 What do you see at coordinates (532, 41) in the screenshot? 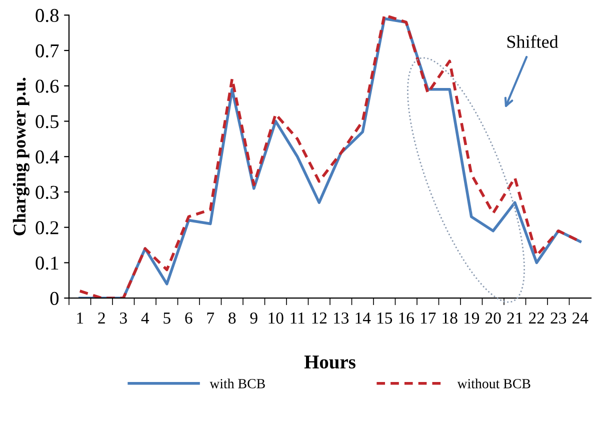
I see `annotation: Shifted` at bounding box center [532, 41].